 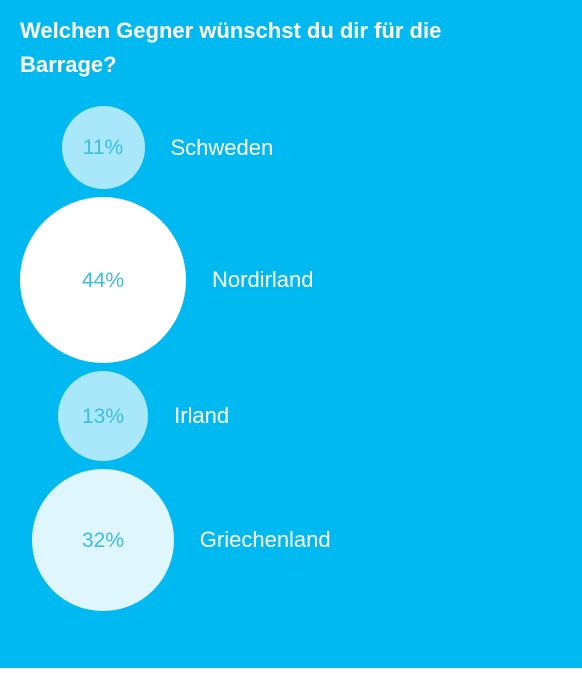 I want to click on percentage-bubble: 11%, so click(x=103, y=147).